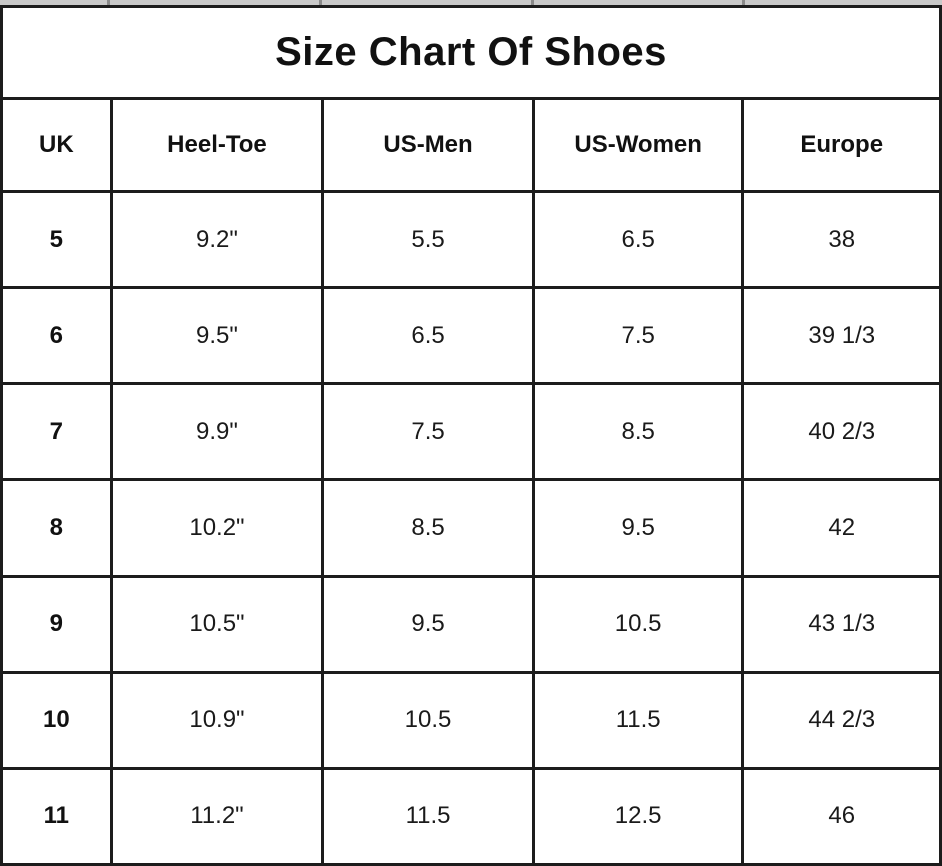 The width and height of the screenshot is (942, 866). I want to click on table-cell-europe: 38, so click(839, 240).